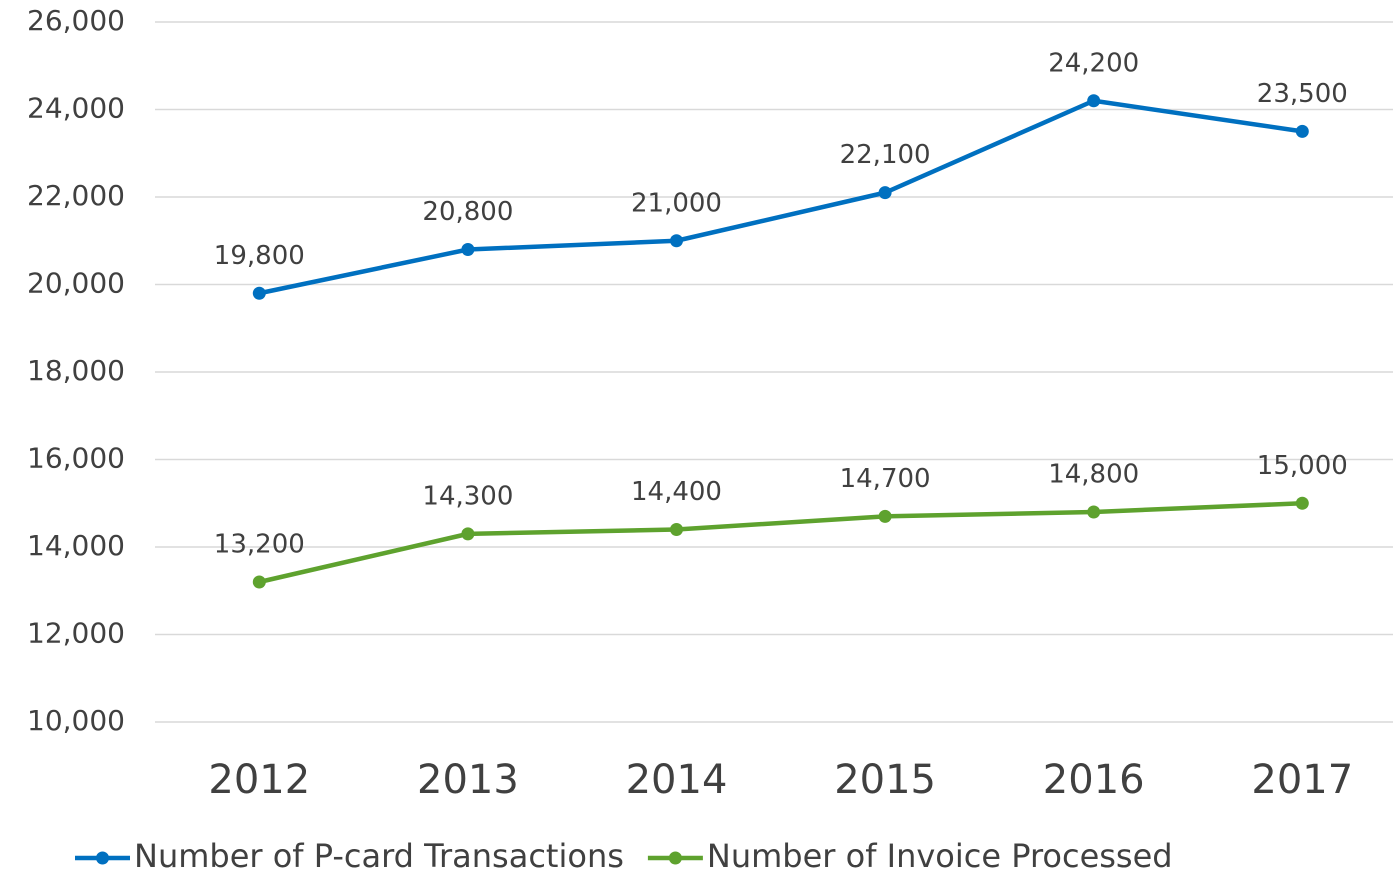  What do you see at coordinates (76, 370) in the screenshot?
I see `y-tick-label: 18,000` at bounding box center [76, 370].